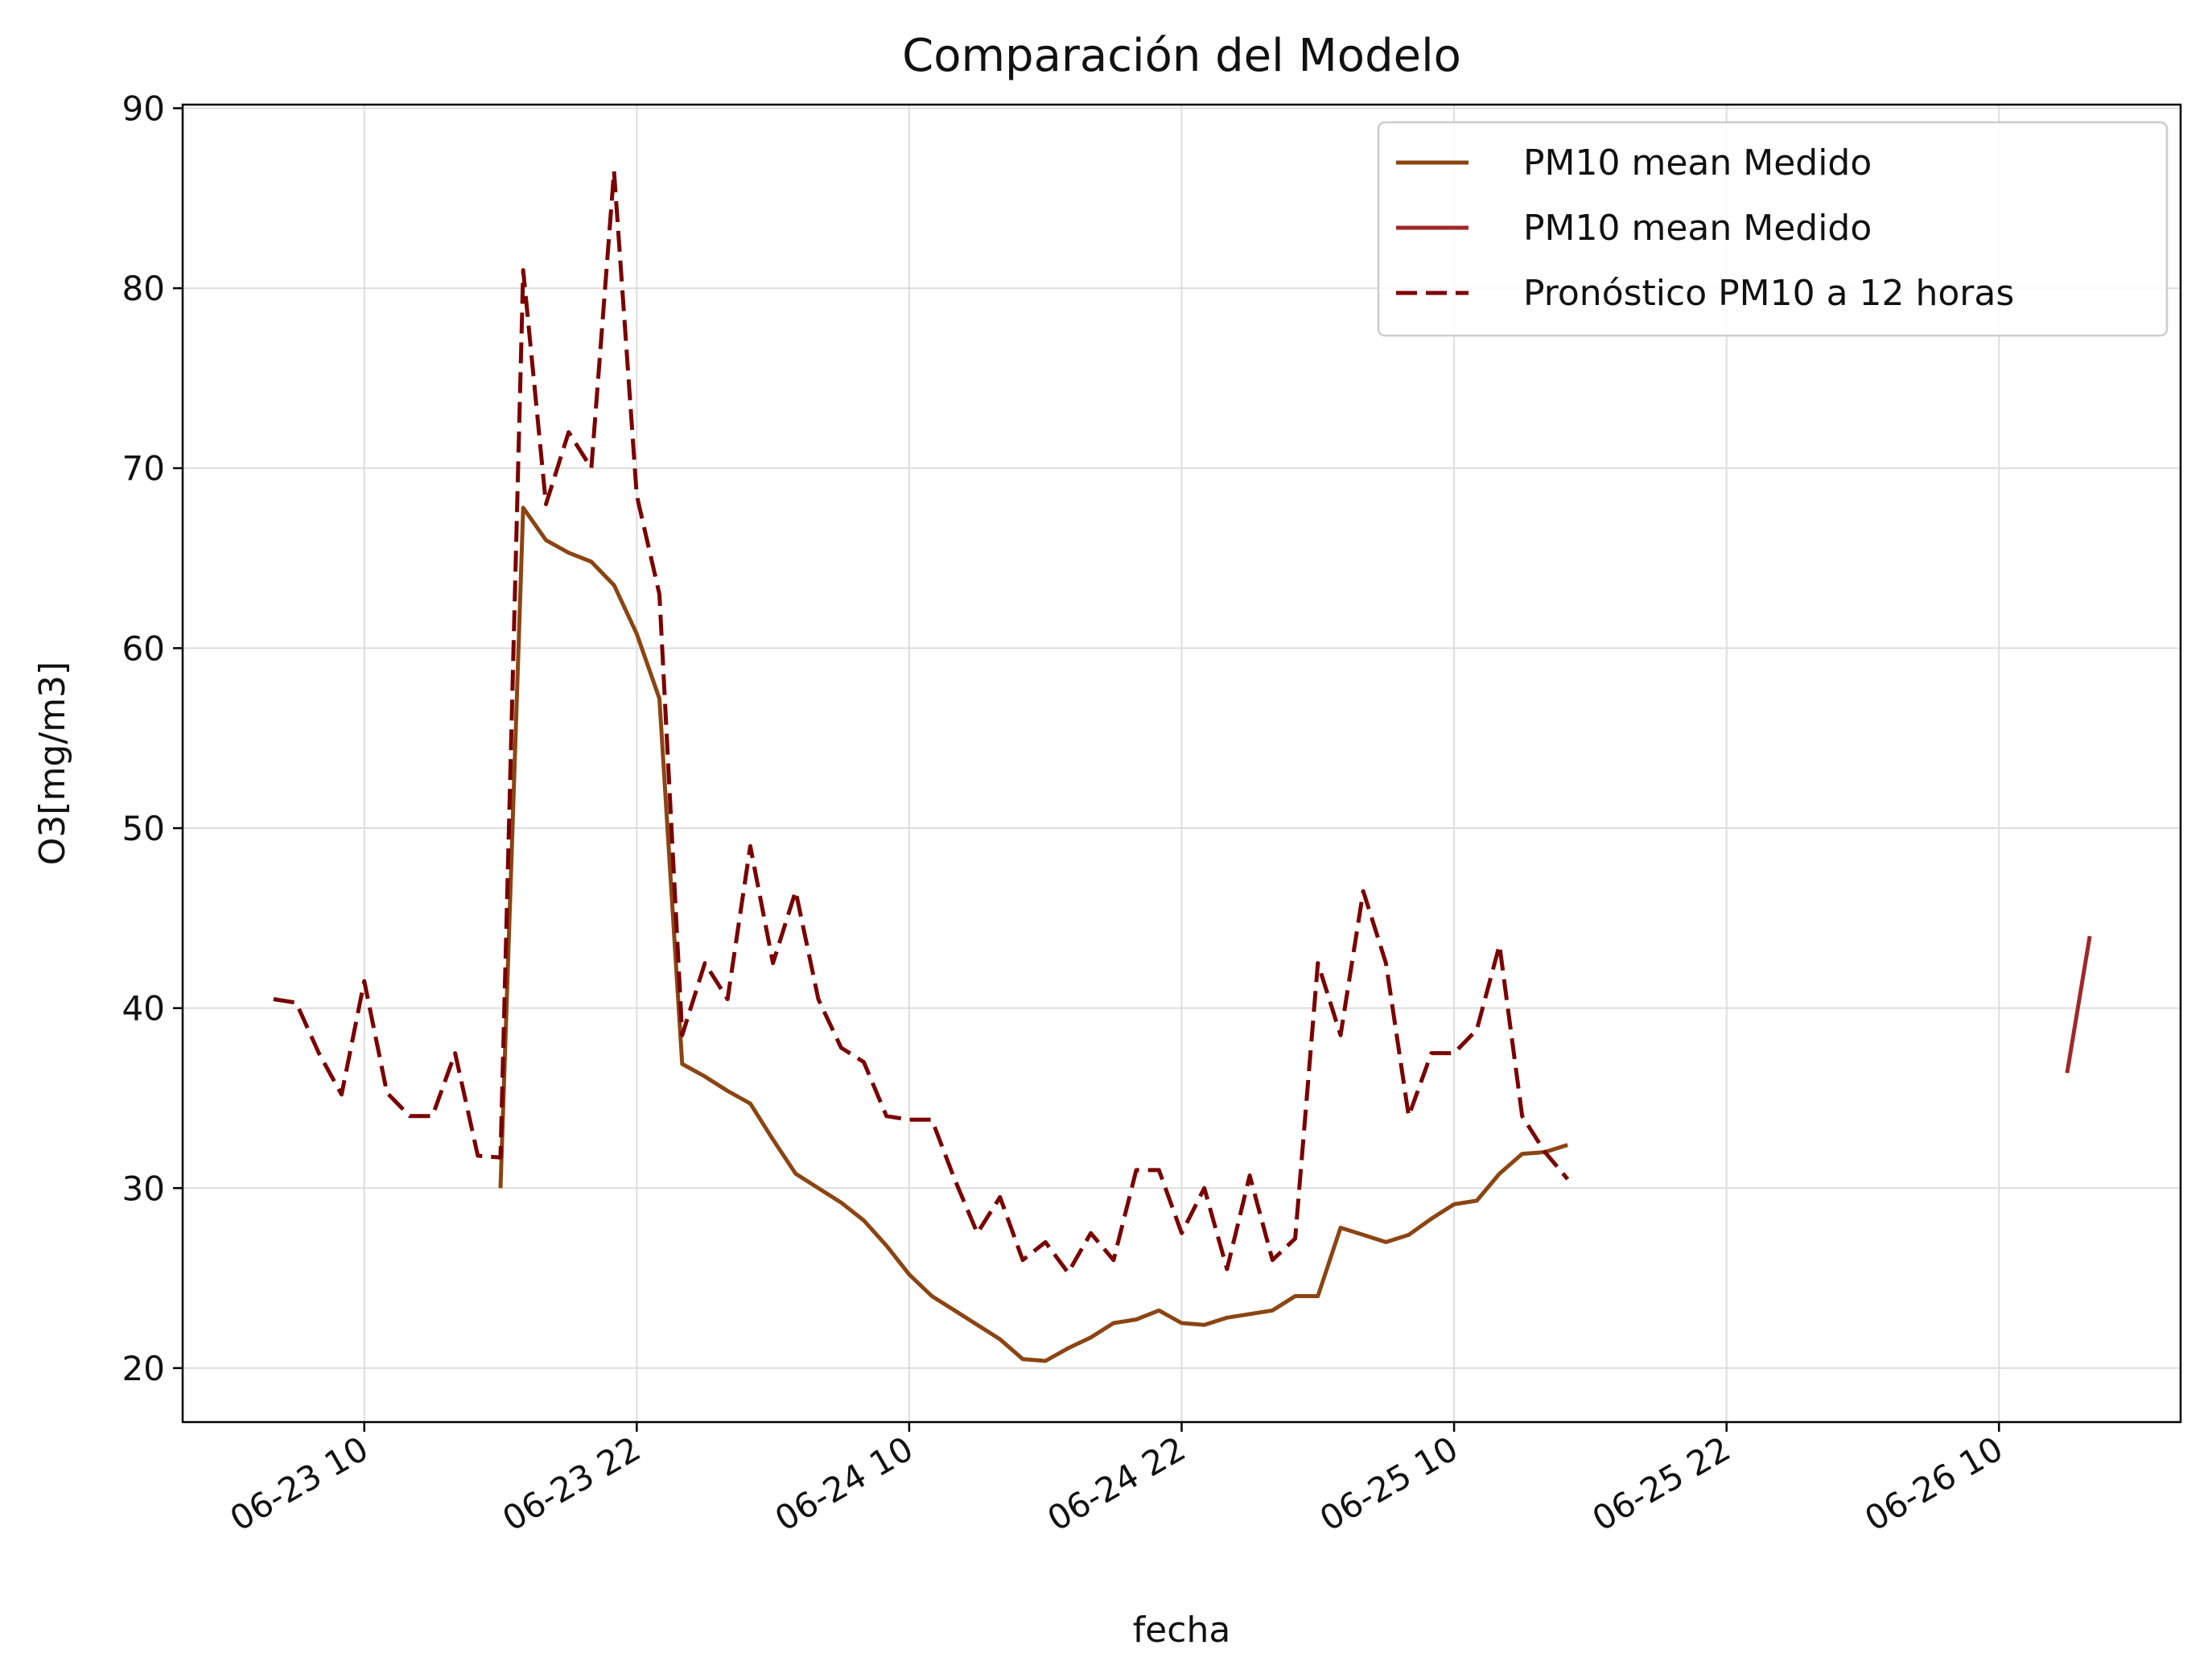 Image resolution: width=2212 pixels, height=1678 pixels. I want to click on y-tick-label: 50, so click(143, 828).